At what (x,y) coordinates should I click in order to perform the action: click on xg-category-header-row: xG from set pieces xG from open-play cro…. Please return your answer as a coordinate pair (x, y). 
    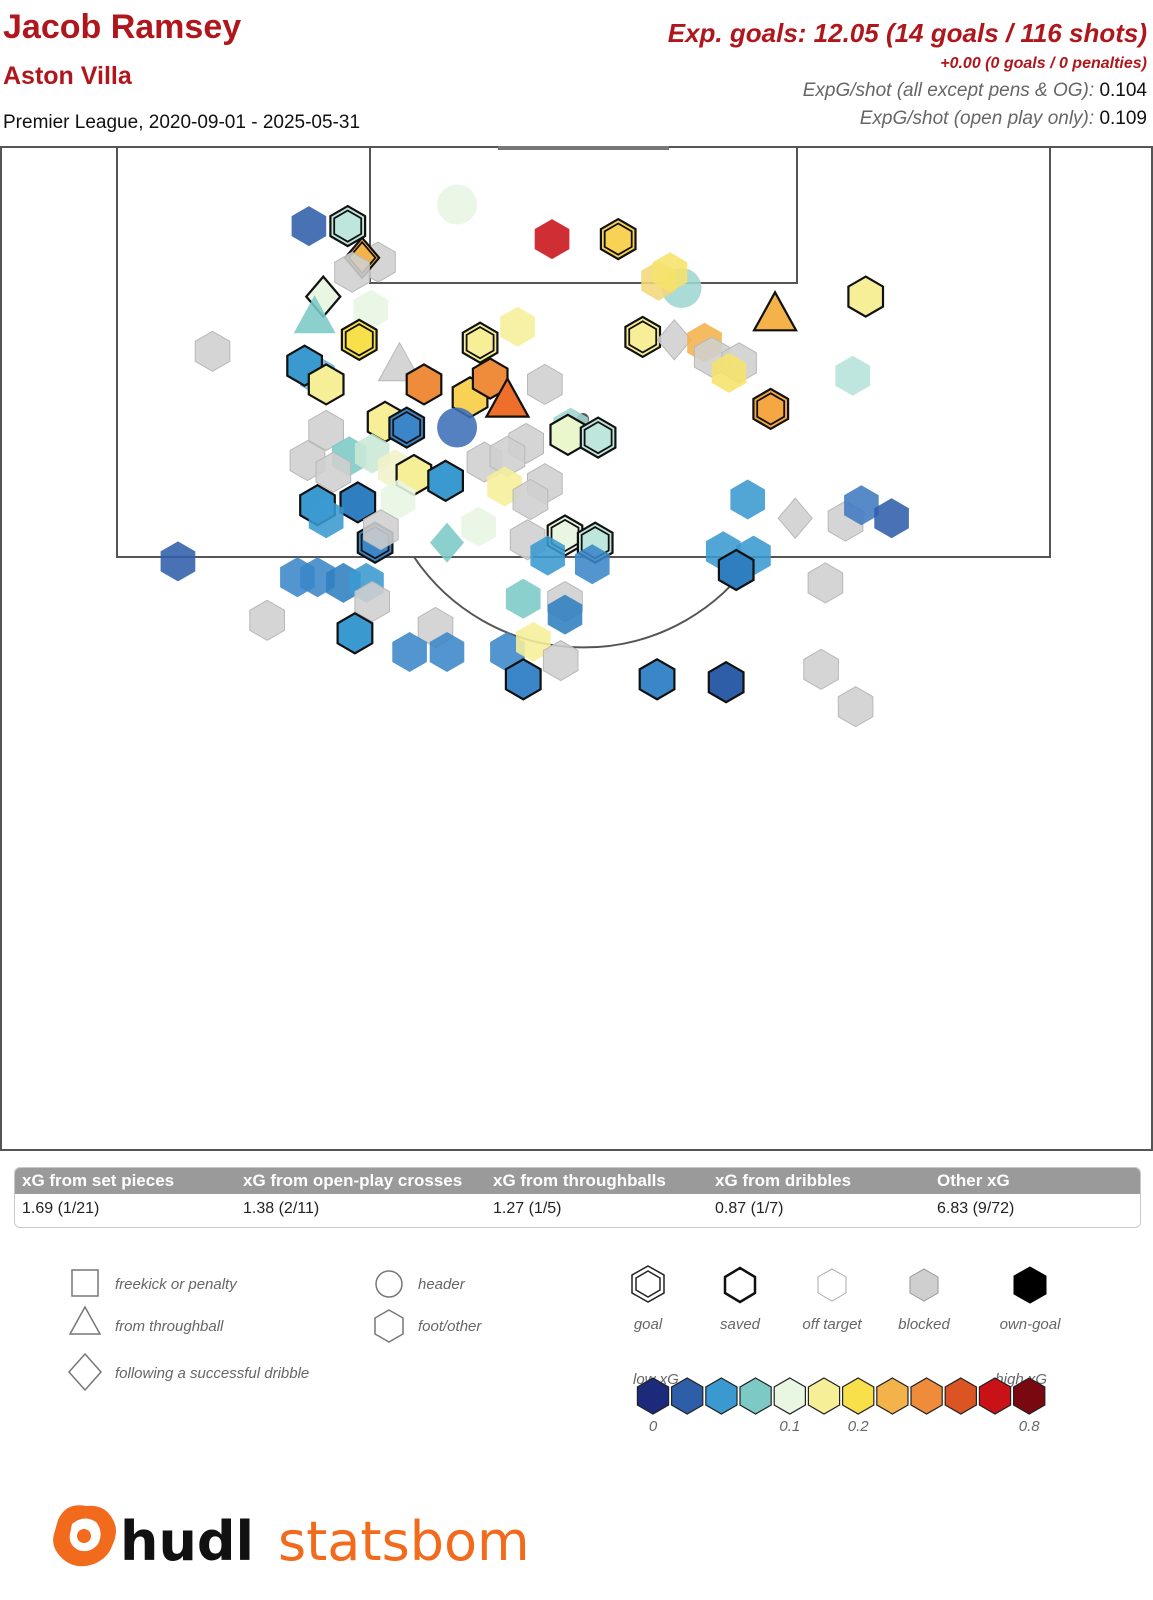
    Looking at the image, I should click on (577, 1181).